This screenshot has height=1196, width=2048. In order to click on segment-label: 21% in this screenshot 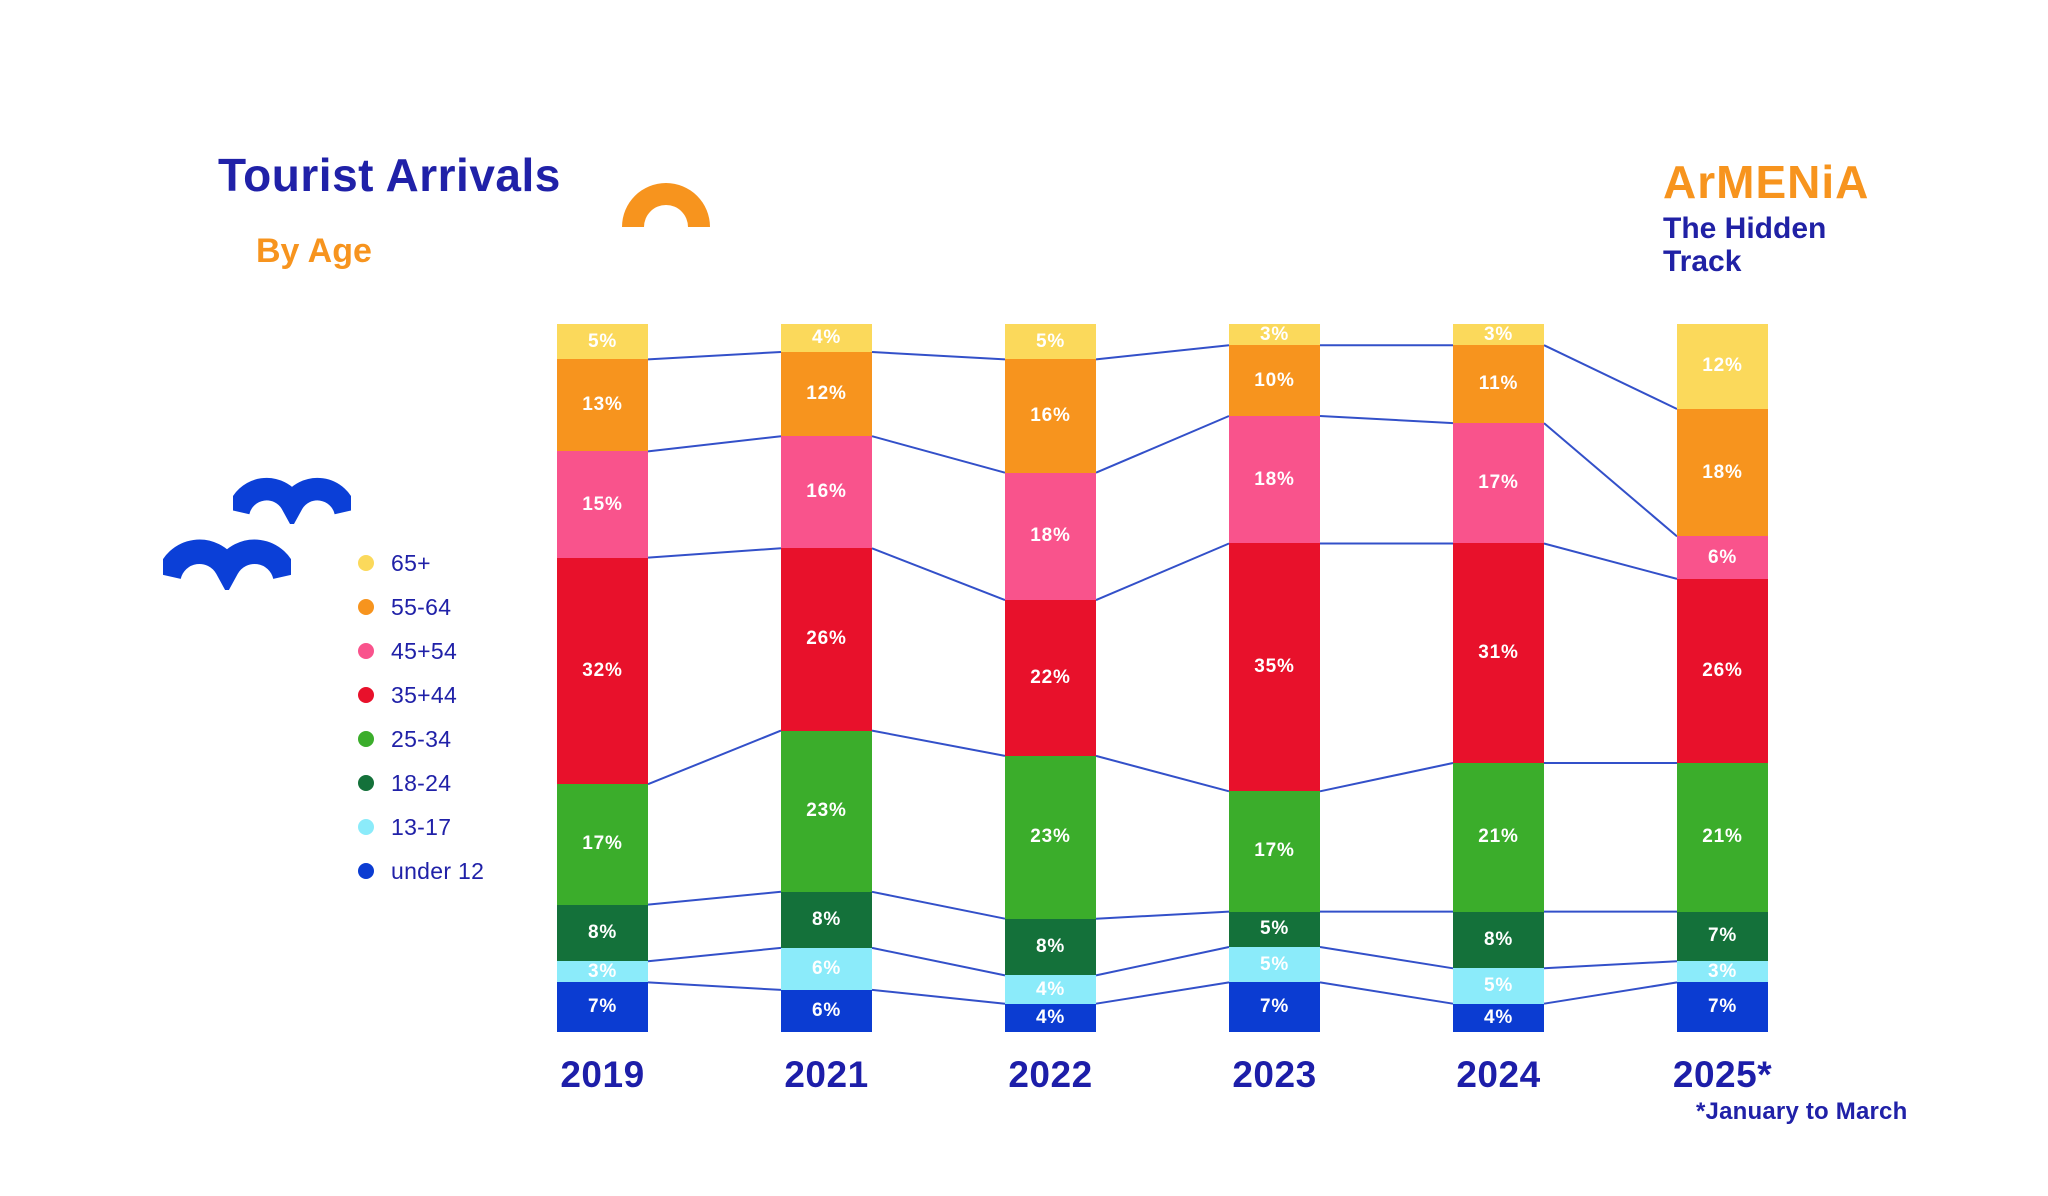, I will do `click(1722, 837)`.